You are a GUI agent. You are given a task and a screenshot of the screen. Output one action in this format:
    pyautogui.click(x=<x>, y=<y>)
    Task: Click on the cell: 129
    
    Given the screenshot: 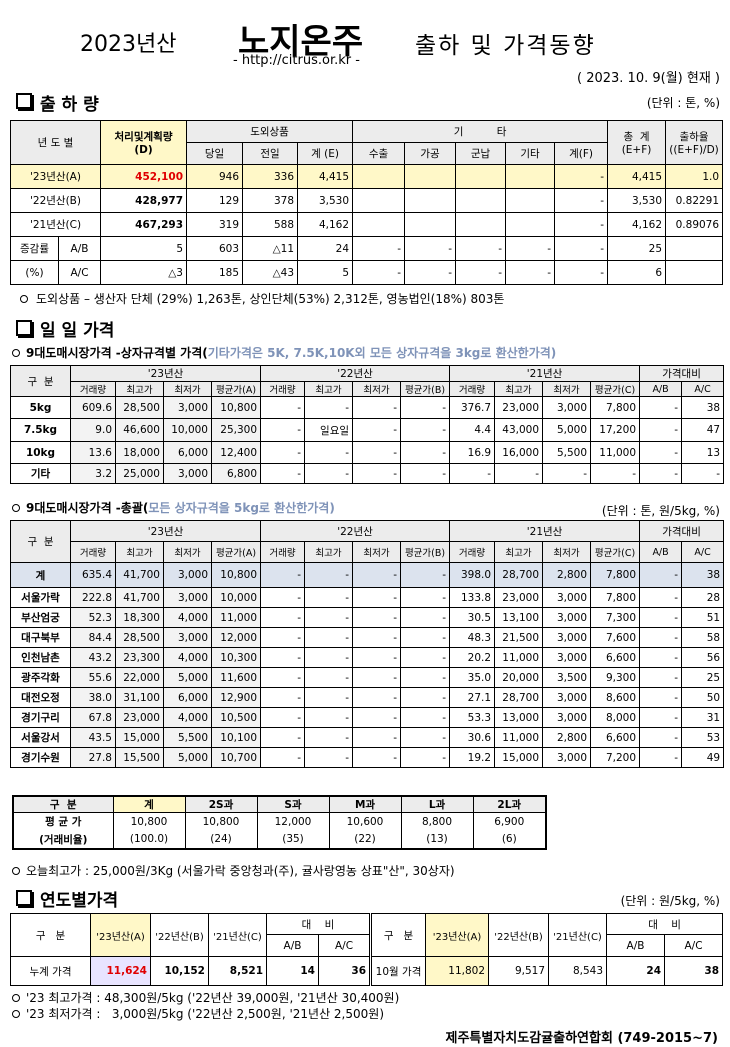 What is the action you would take?
    pyautogui.click(x=214, y=200)
    